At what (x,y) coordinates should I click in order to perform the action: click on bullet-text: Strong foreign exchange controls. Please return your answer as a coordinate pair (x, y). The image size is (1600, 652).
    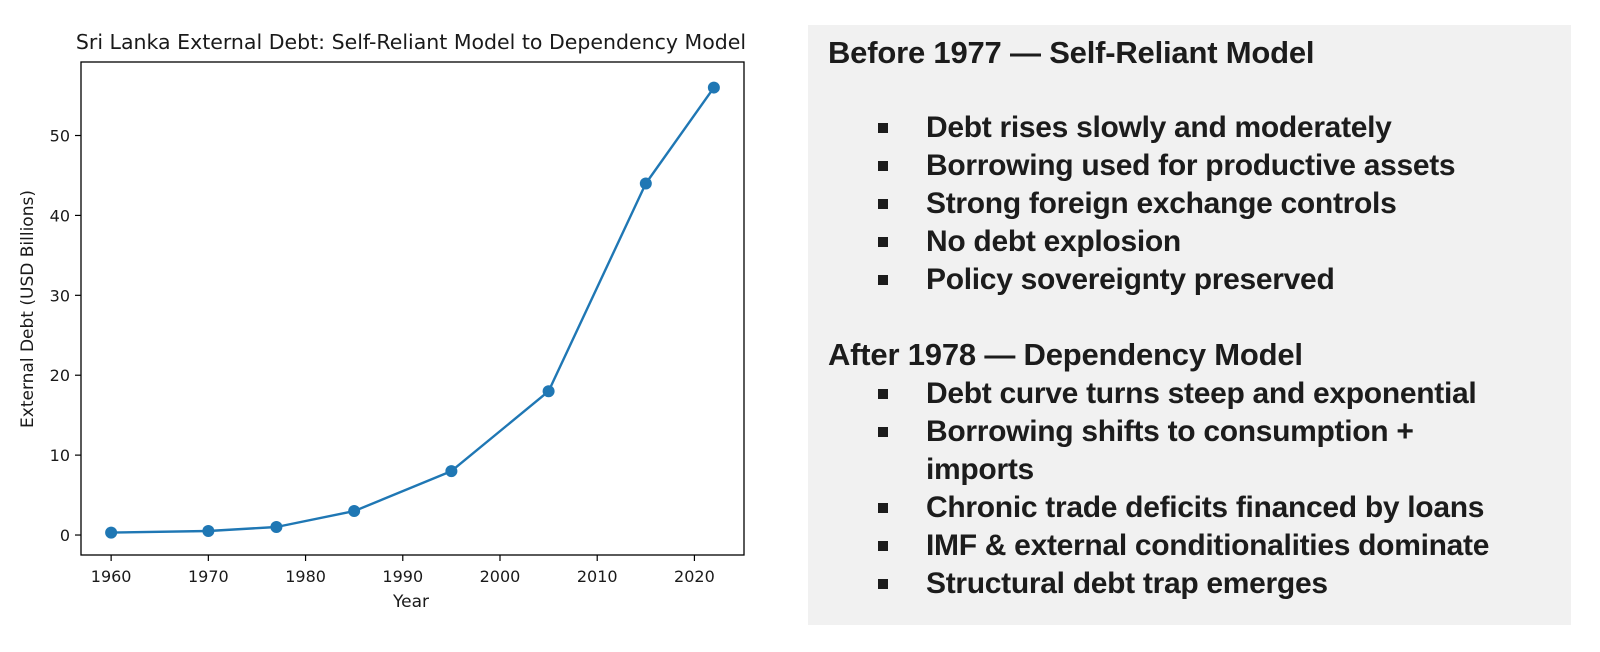
    Looking at the image, I should click on (1161, 203).